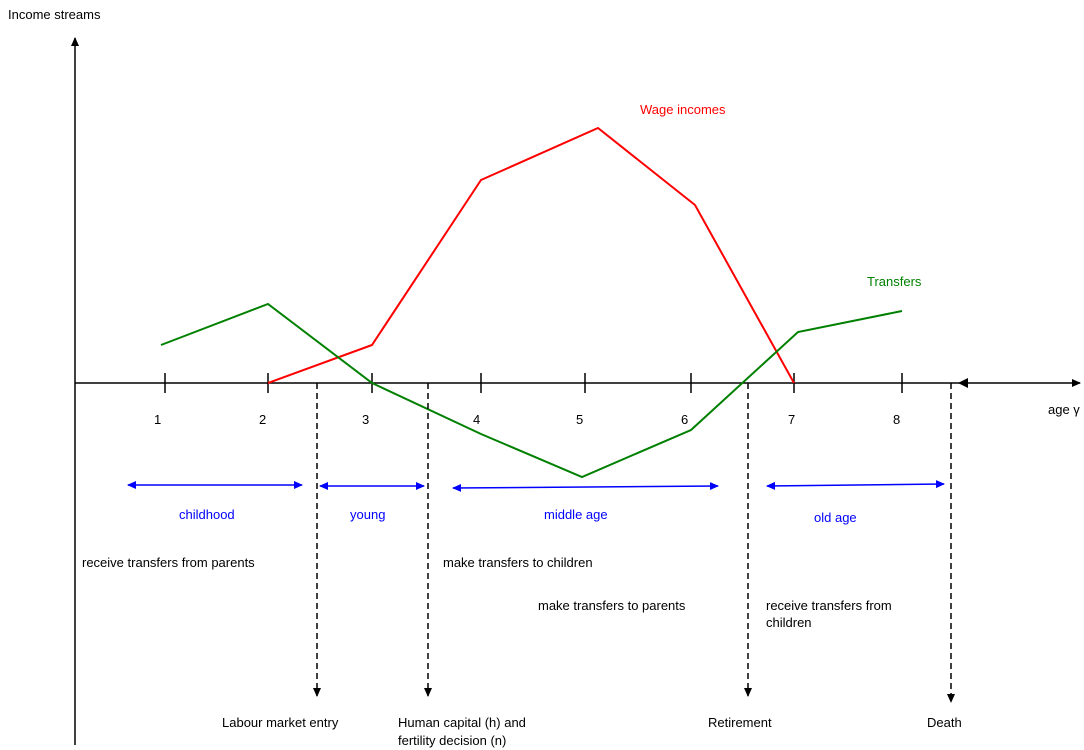 This screenshot has height=750, width=1084. I want to click on tick-label: 1, so click(157, 419).